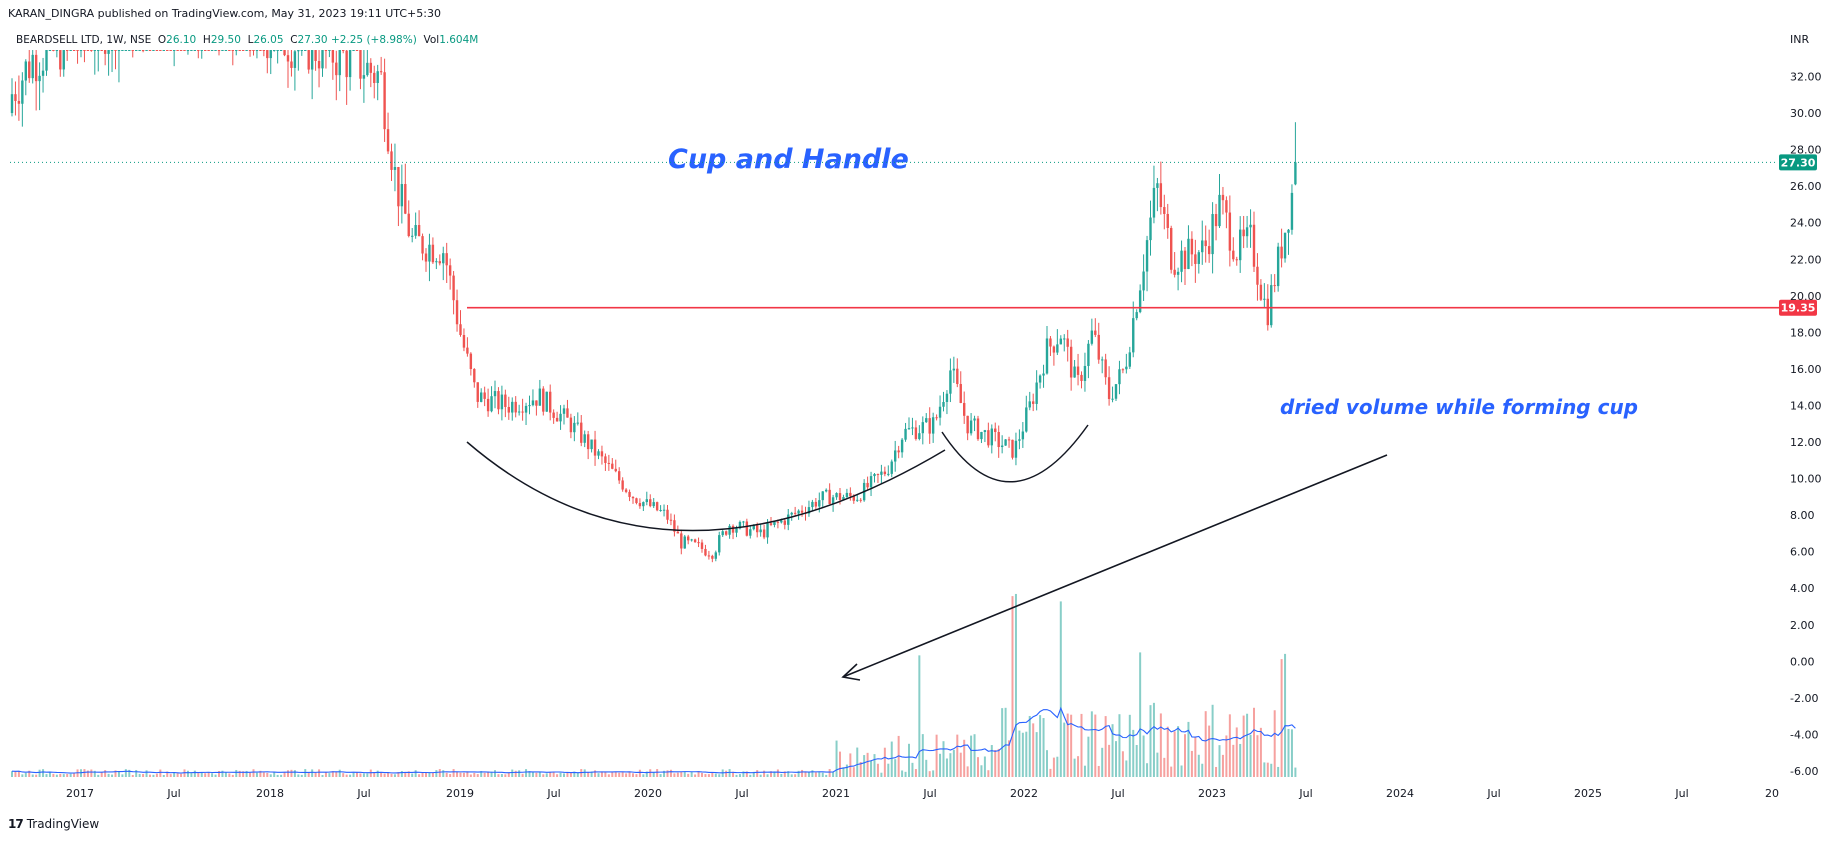  I want to click on y-tick-label: 14.00, so click(1806, 405).